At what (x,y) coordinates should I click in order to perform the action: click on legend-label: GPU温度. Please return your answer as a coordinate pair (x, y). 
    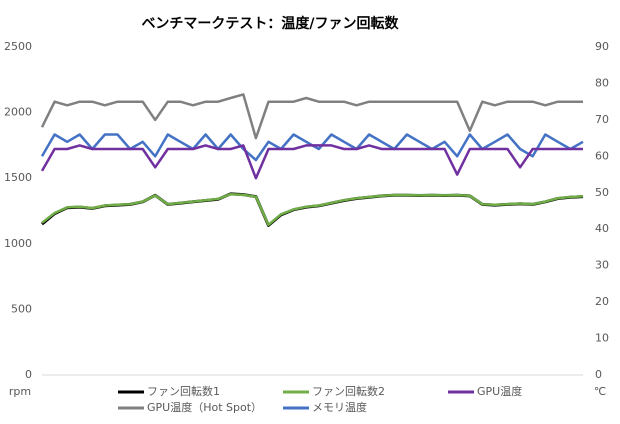
    Looking at the image, I should click on (499, 391).